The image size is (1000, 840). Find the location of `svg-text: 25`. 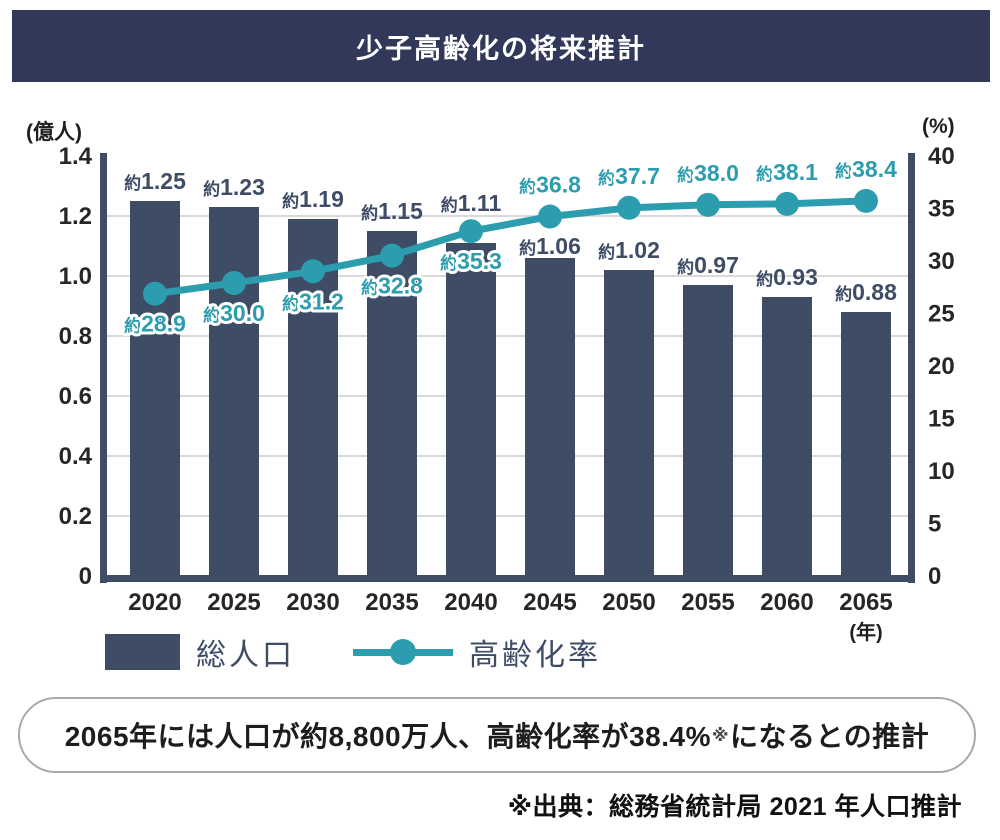

svg-text: 25 is located at coordinates (941, 314).